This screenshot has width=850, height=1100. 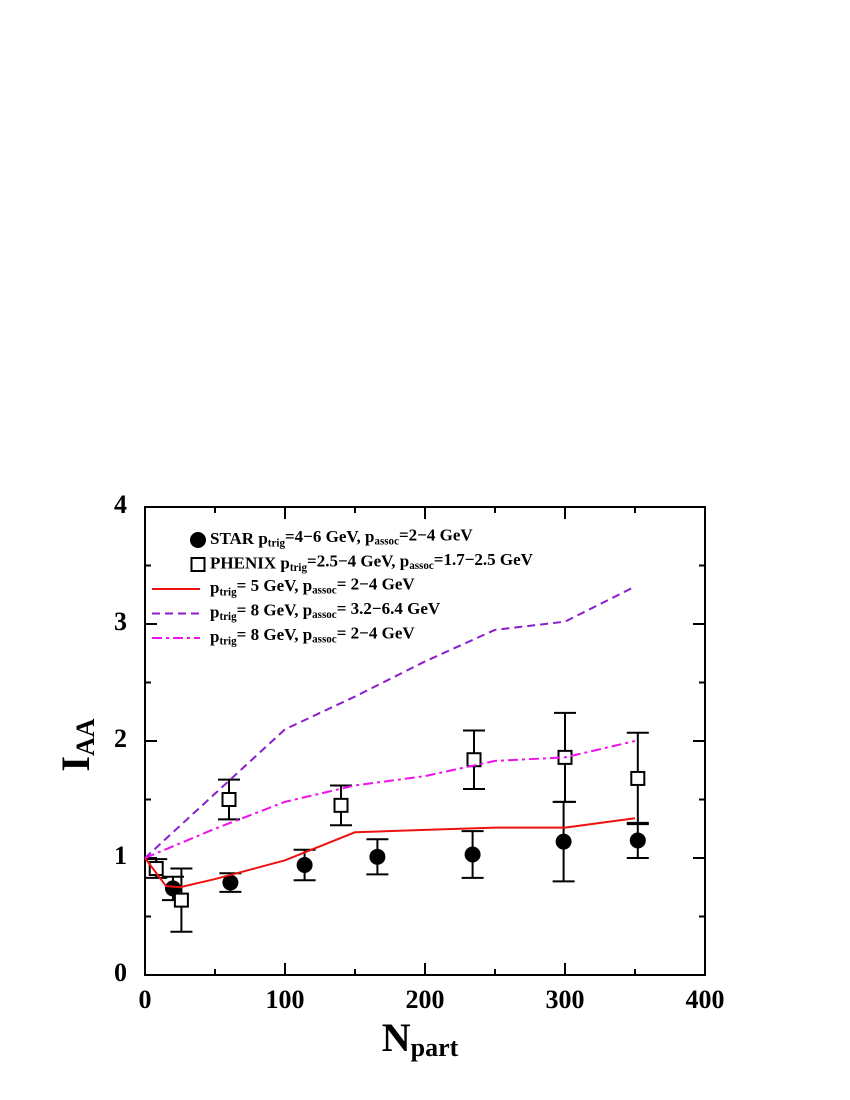 I want to click on x-tick-label: 200, so click(x=425, y=999).